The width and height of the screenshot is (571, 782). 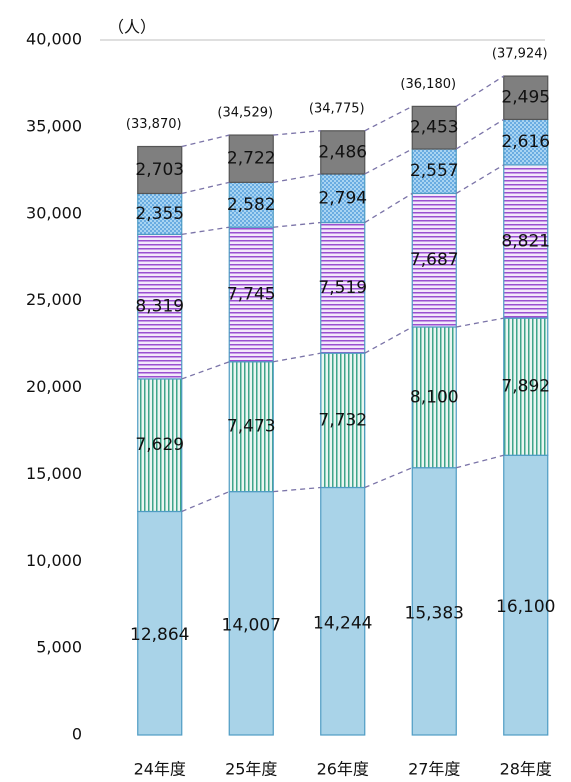 What do you see at coordinates (525, 607) in the screenshot?
I see `value-label: 16,100` at bounding box center [525, 607].